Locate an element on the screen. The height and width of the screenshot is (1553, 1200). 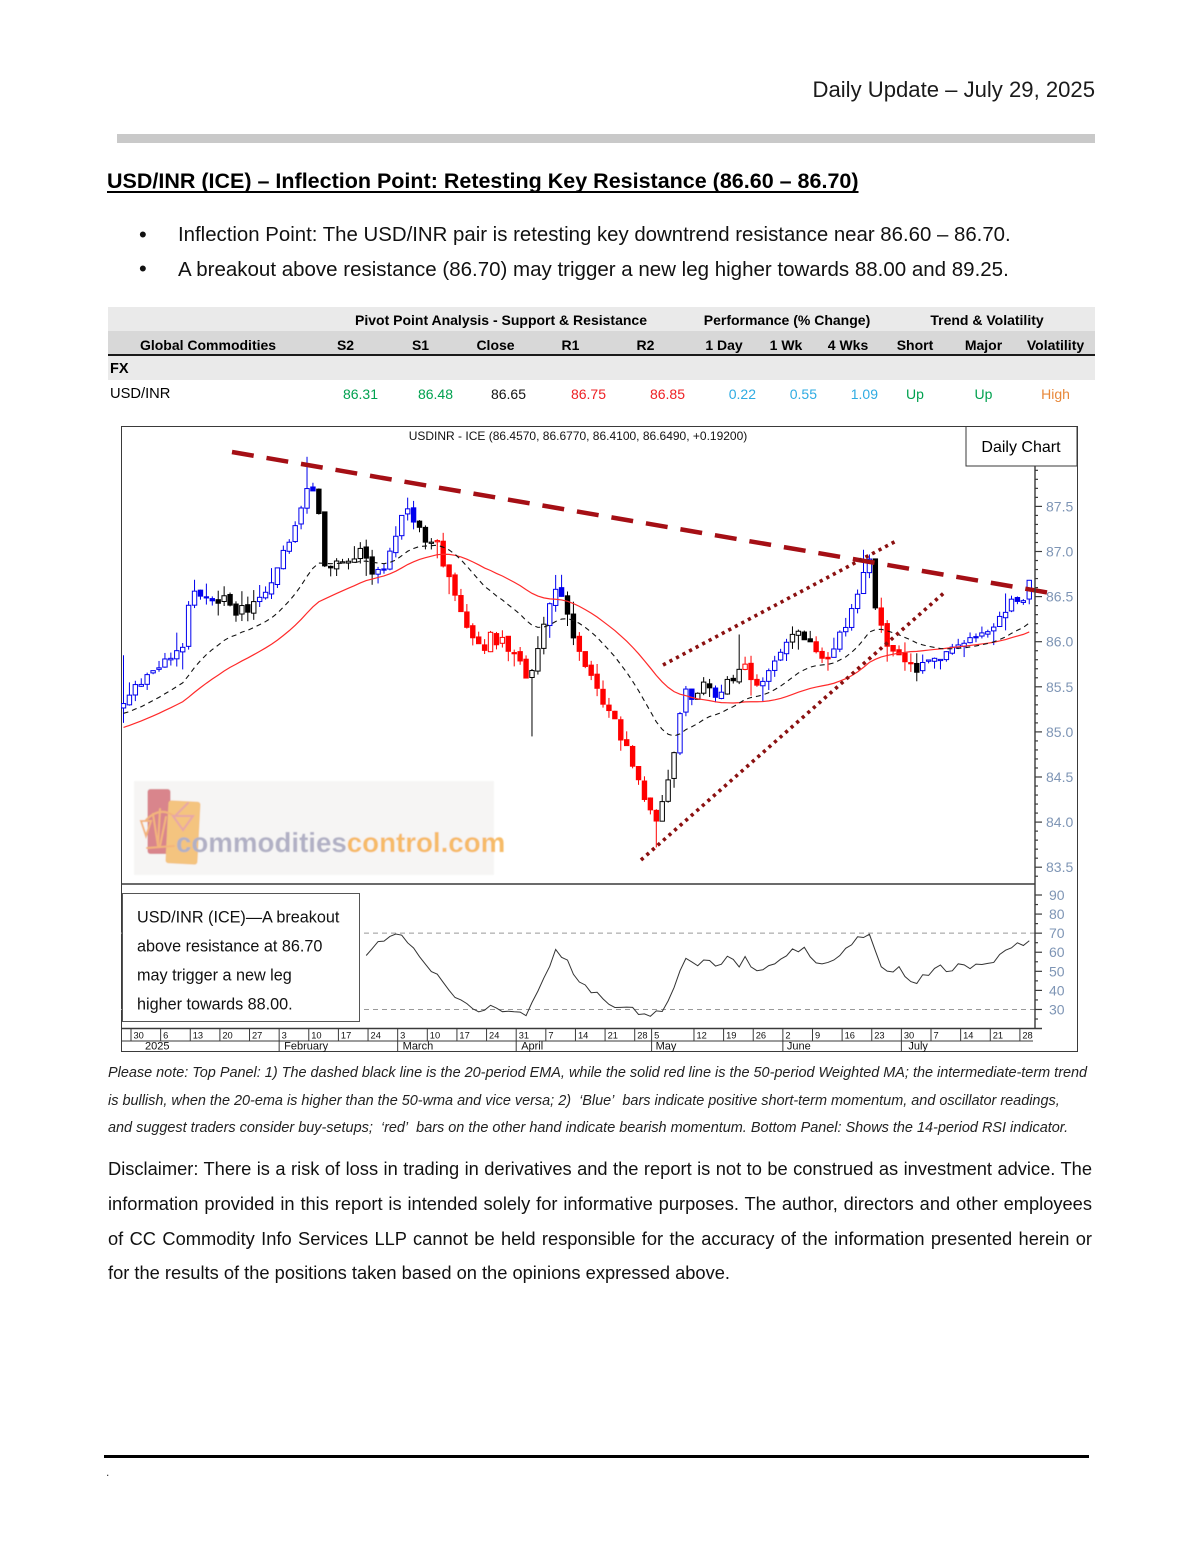
svg-text: USD/INR (ICE)—A breakout is located at coordinates (238, 918).